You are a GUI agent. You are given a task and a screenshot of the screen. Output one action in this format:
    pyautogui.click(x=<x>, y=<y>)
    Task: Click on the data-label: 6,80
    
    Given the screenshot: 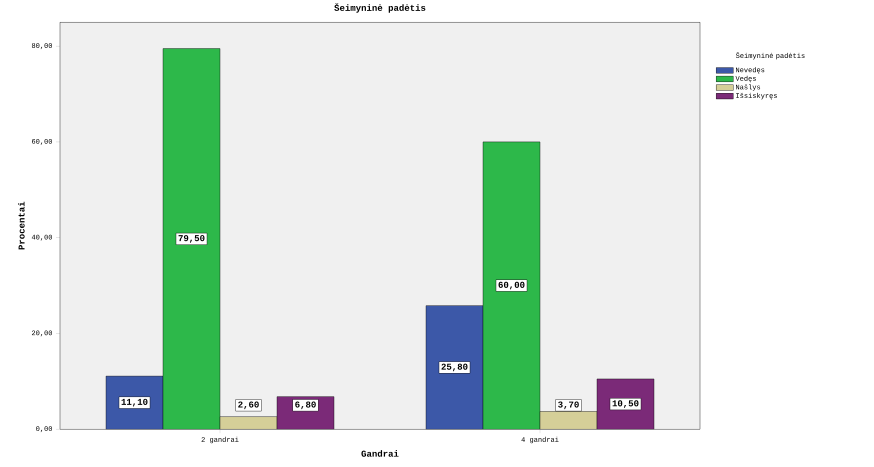 What is the action you would take?
    pyautogui.click(x=305, y=405)
    